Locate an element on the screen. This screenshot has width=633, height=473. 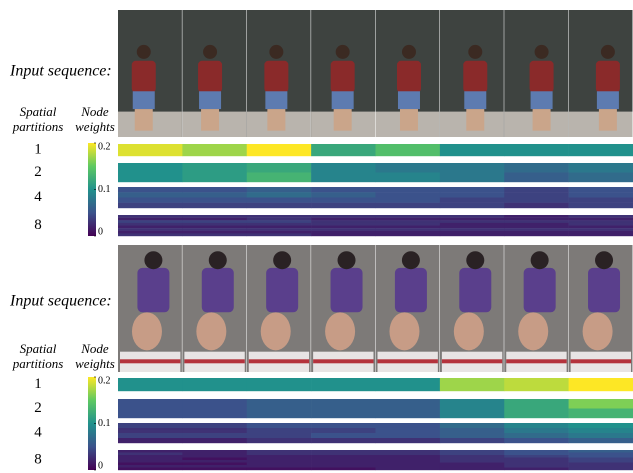
partition-label: 1 is located at coordinates (38, 384).